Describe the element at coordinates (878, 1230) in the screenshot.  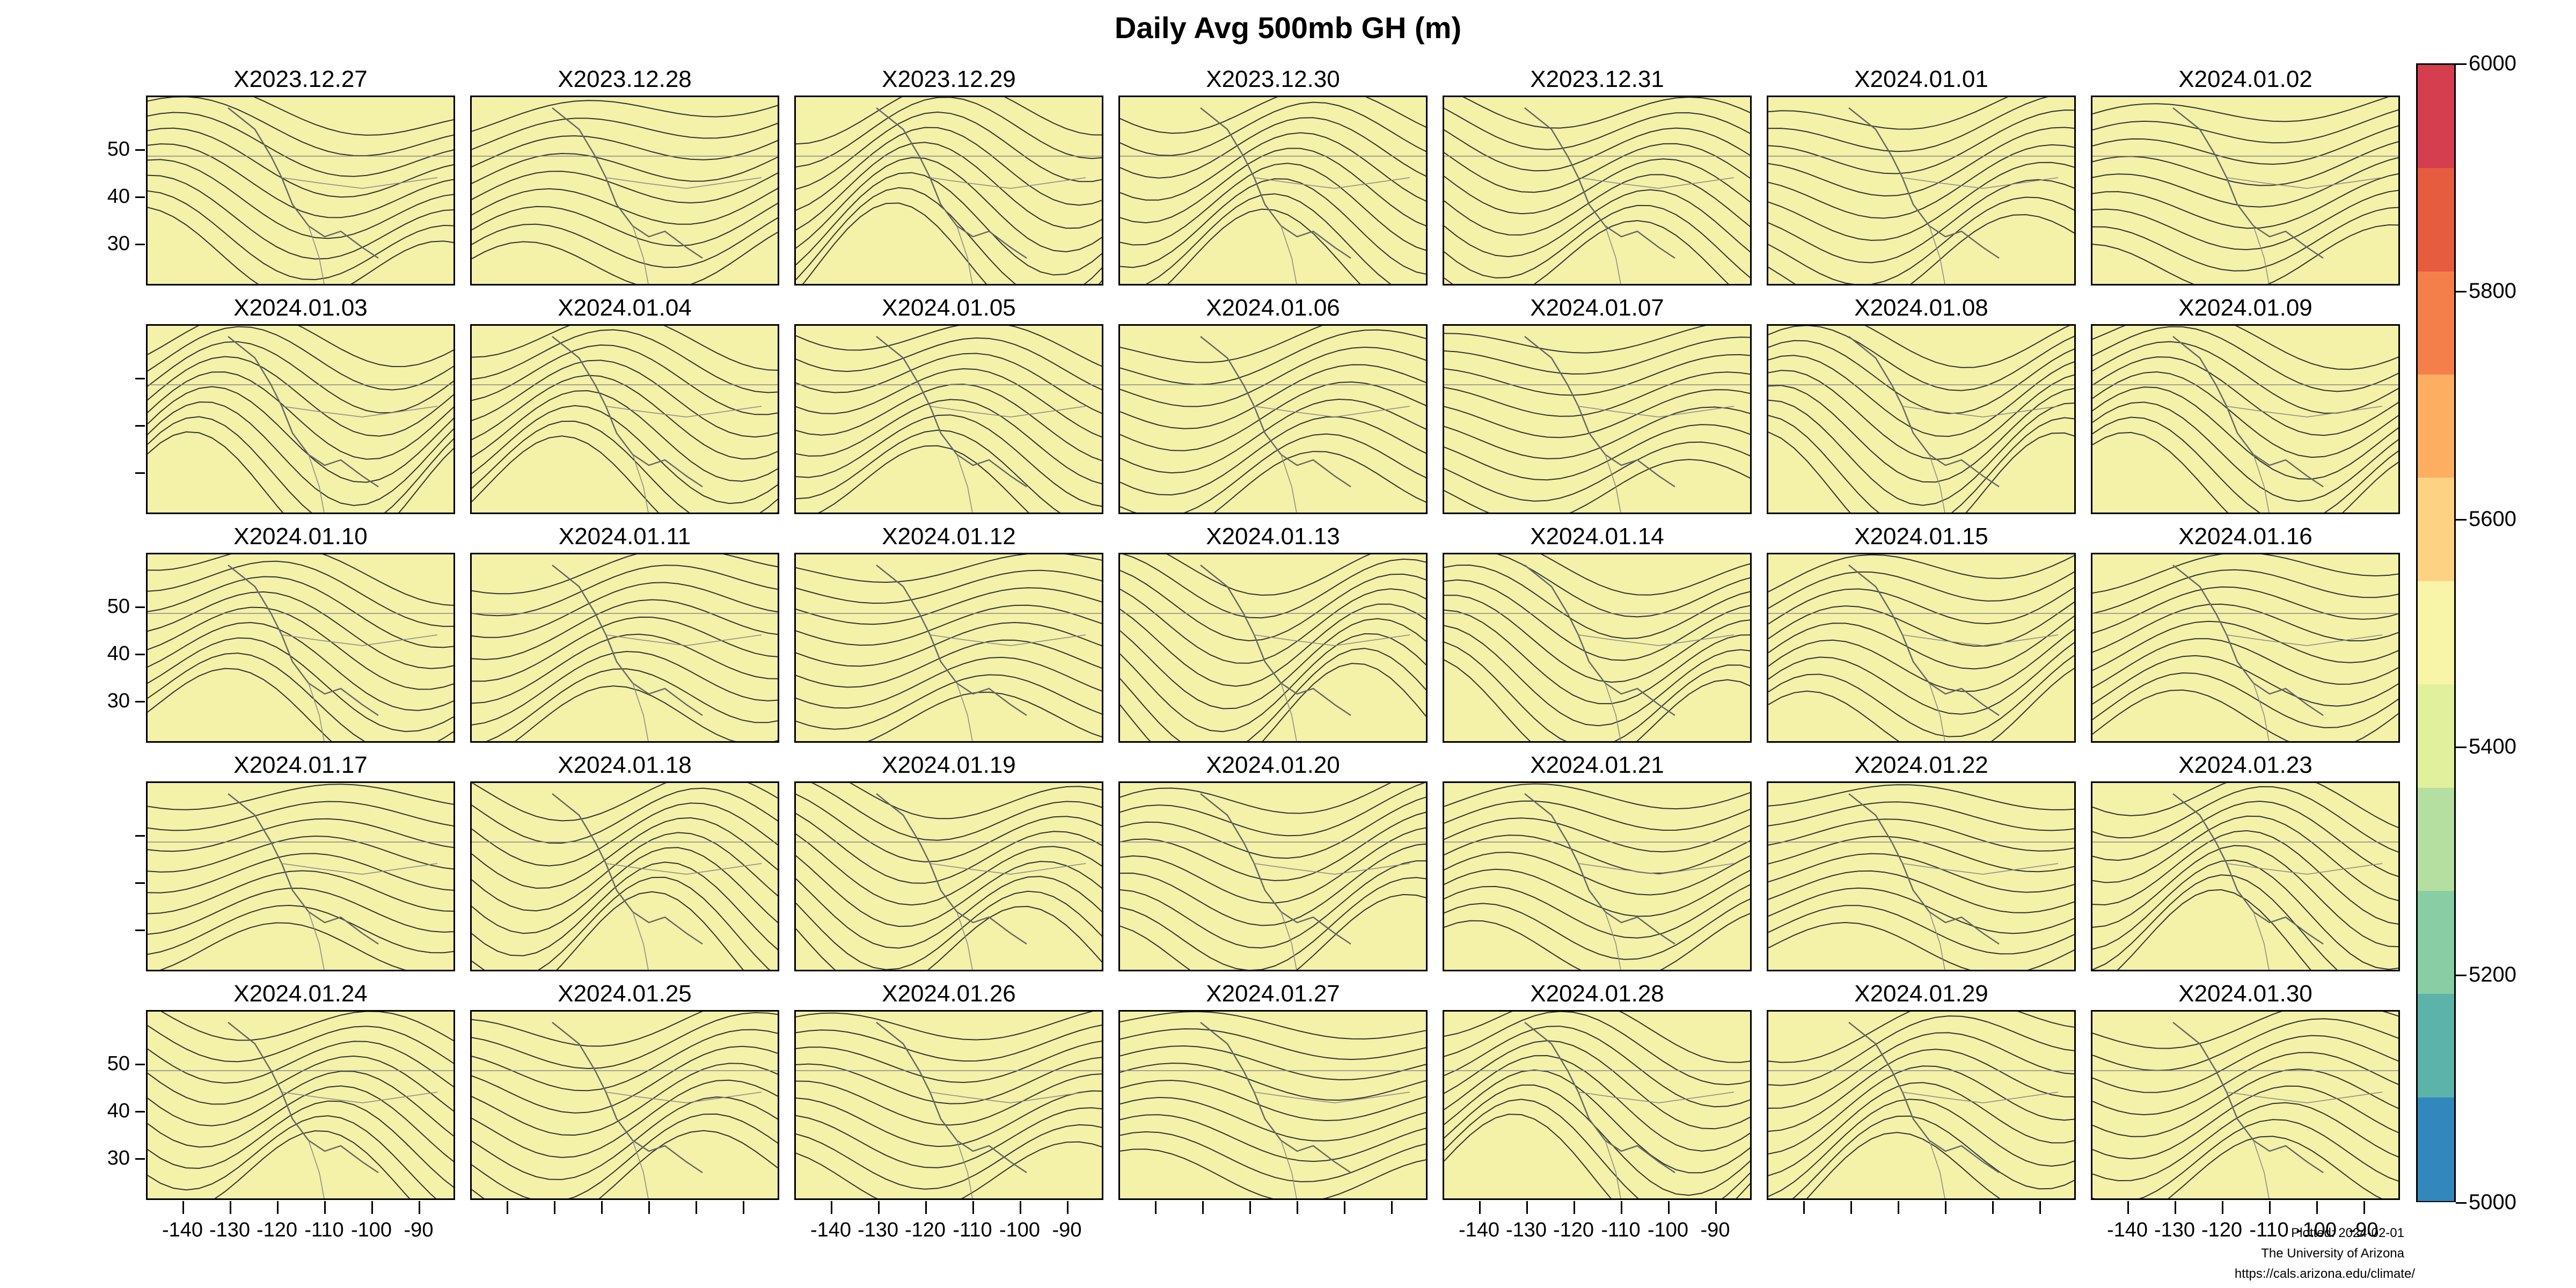
I see `x-tick-label: -130` at that location.